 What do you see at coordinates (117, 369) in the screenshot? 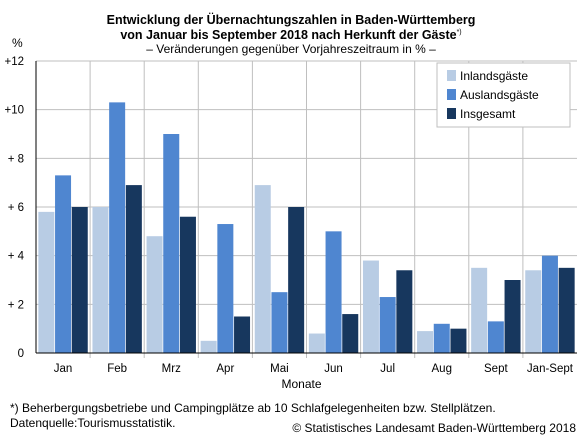
I see `x-tick-label: Feb` at bounding box center [117, 369].